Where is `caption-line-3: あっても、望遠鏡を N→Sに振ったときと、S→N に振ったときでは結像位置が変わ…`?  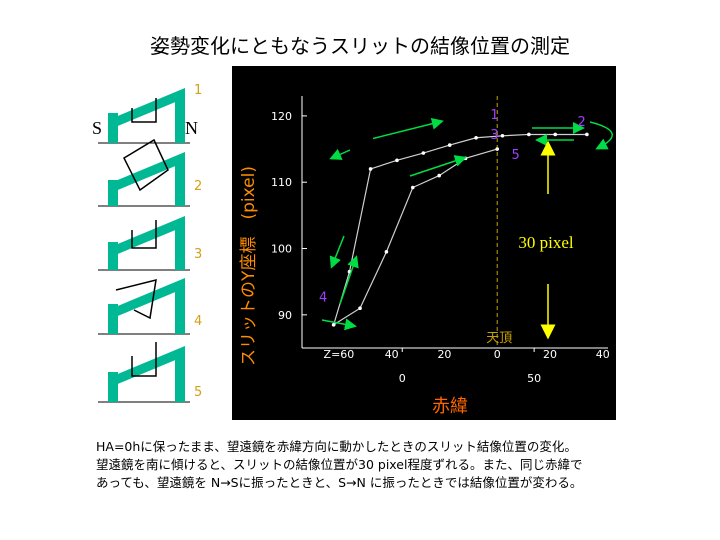 caption-line-3: あっても、望遠鏡を N→Sに振ったときと、S→N に振ったときでは結像位置が変わ… is located at coordinates (339, 482).